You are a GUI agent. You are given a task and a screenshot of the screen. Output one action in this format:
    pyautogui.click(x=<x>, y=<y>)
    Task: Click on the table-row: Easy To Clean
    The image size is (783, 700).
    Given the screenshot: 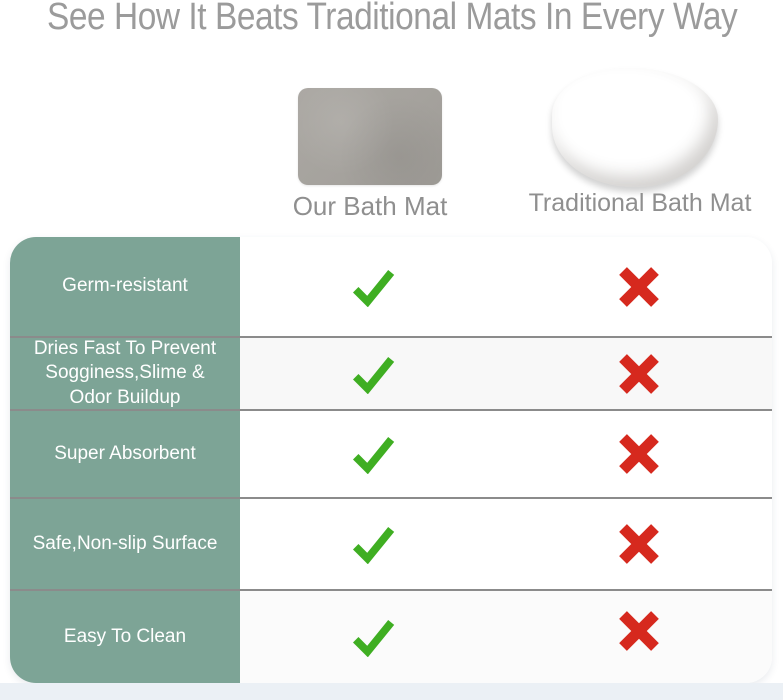 What is the action you would take?
    pyautogui.click(x=391, y=637)
    